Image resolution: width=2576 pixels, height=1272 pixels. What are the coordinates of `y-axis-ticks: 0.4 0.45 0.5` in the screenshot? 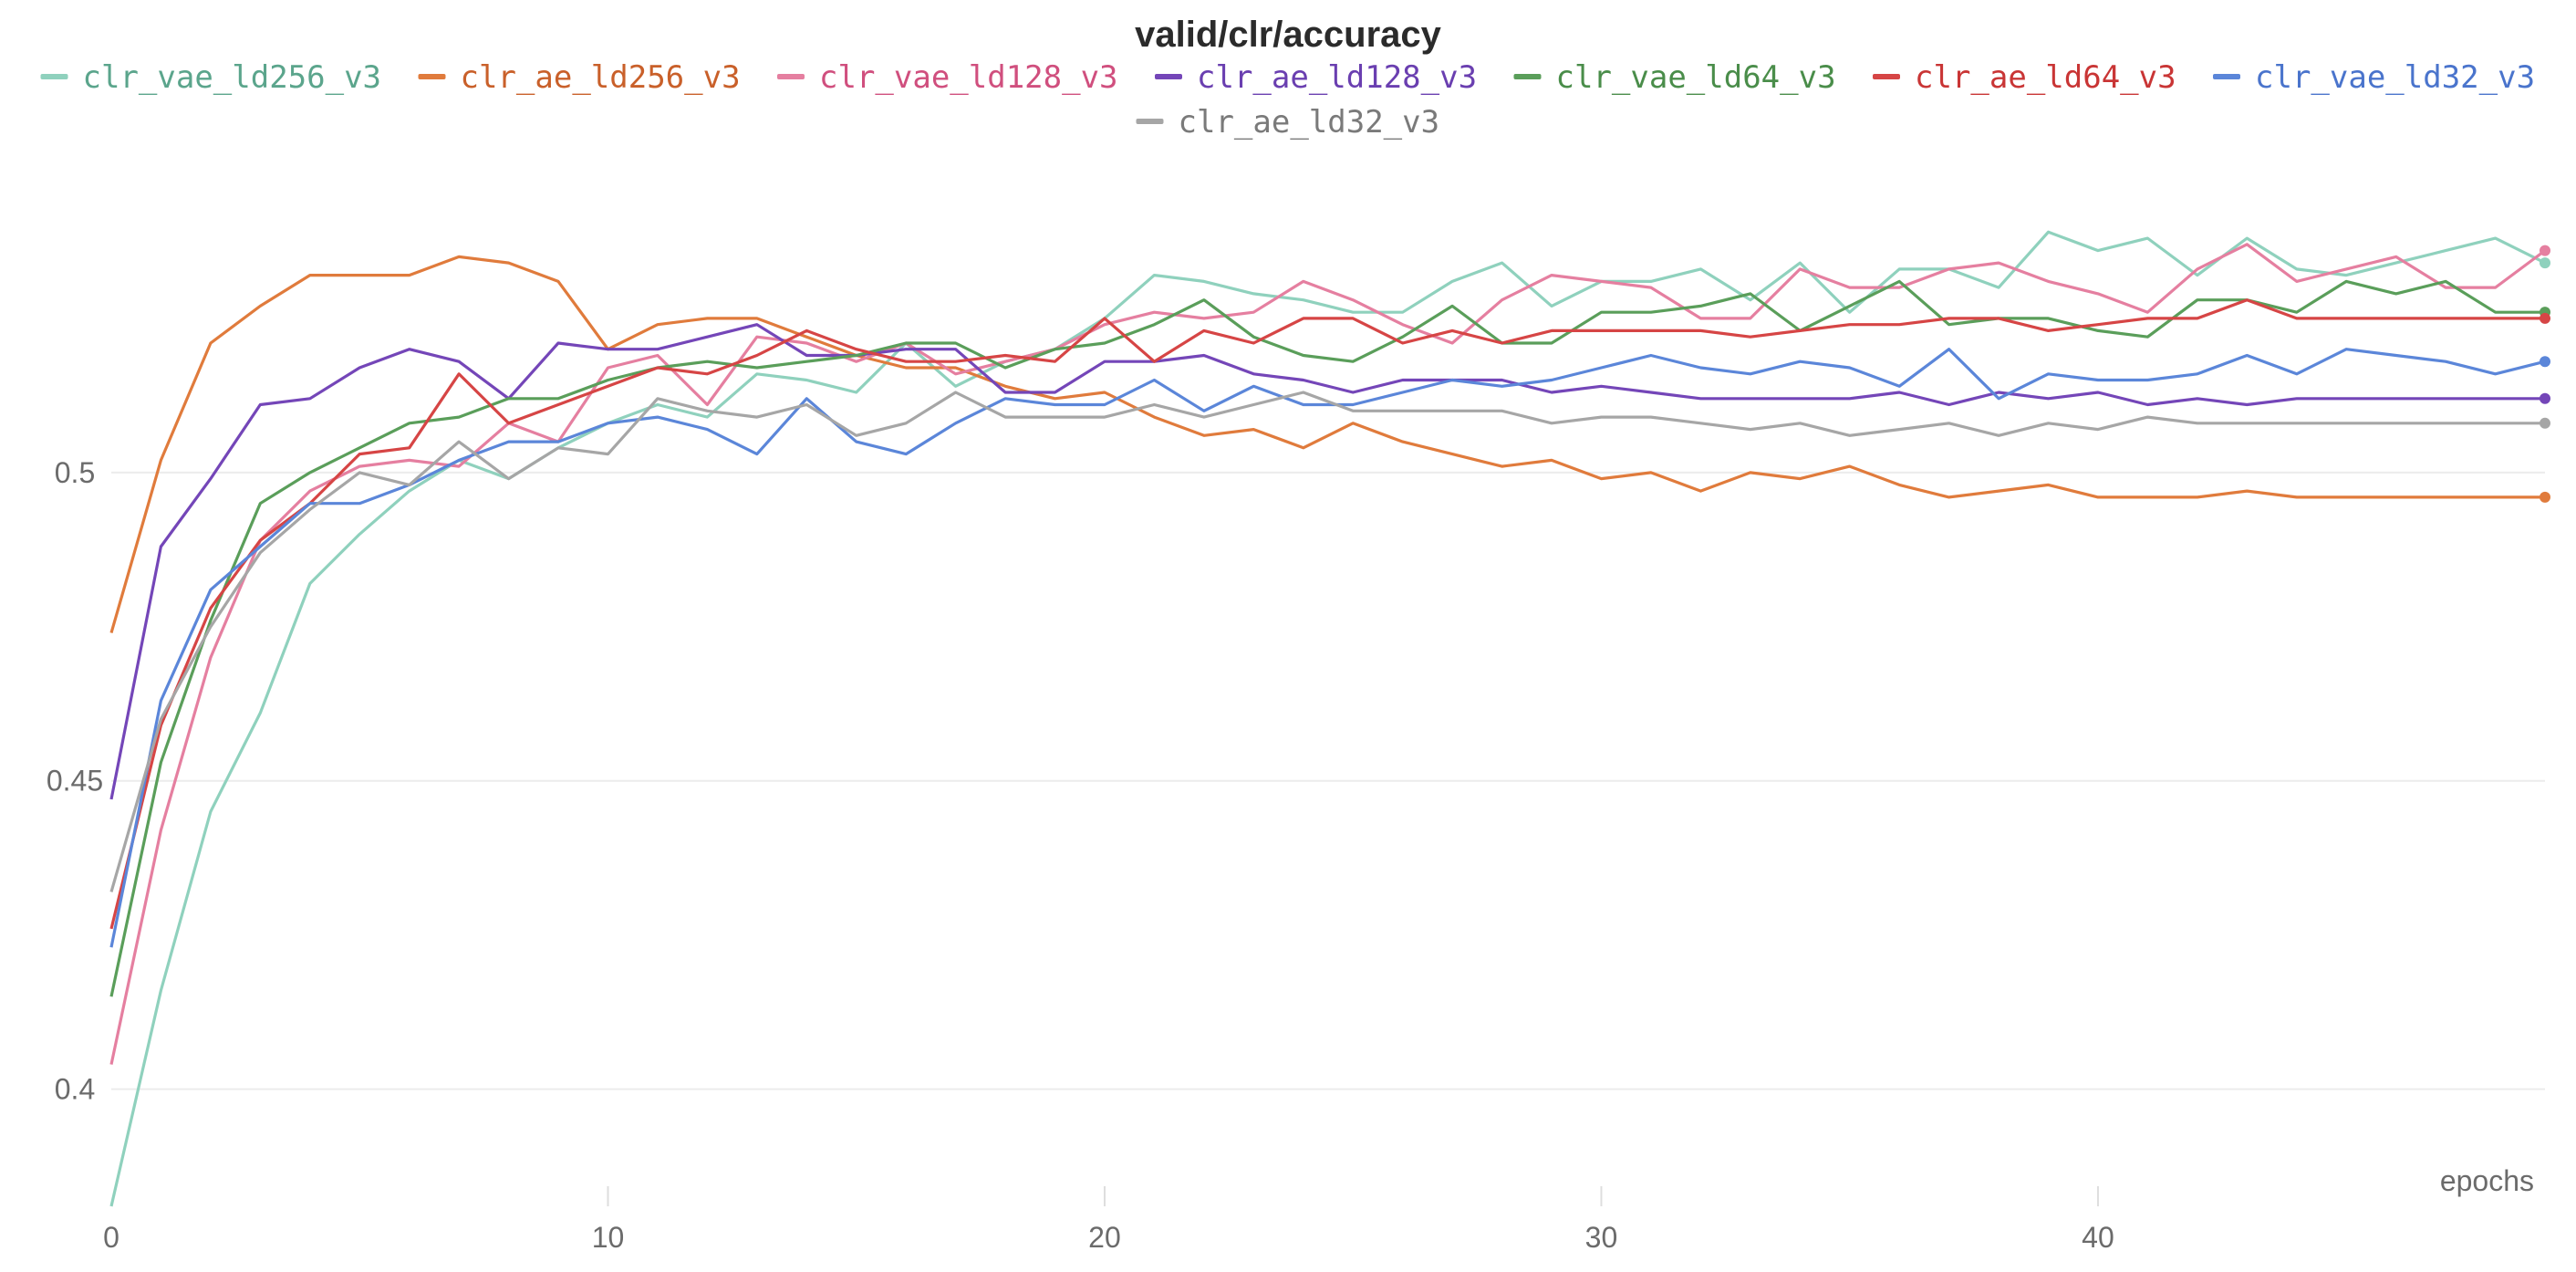 It's located at (75, 781).